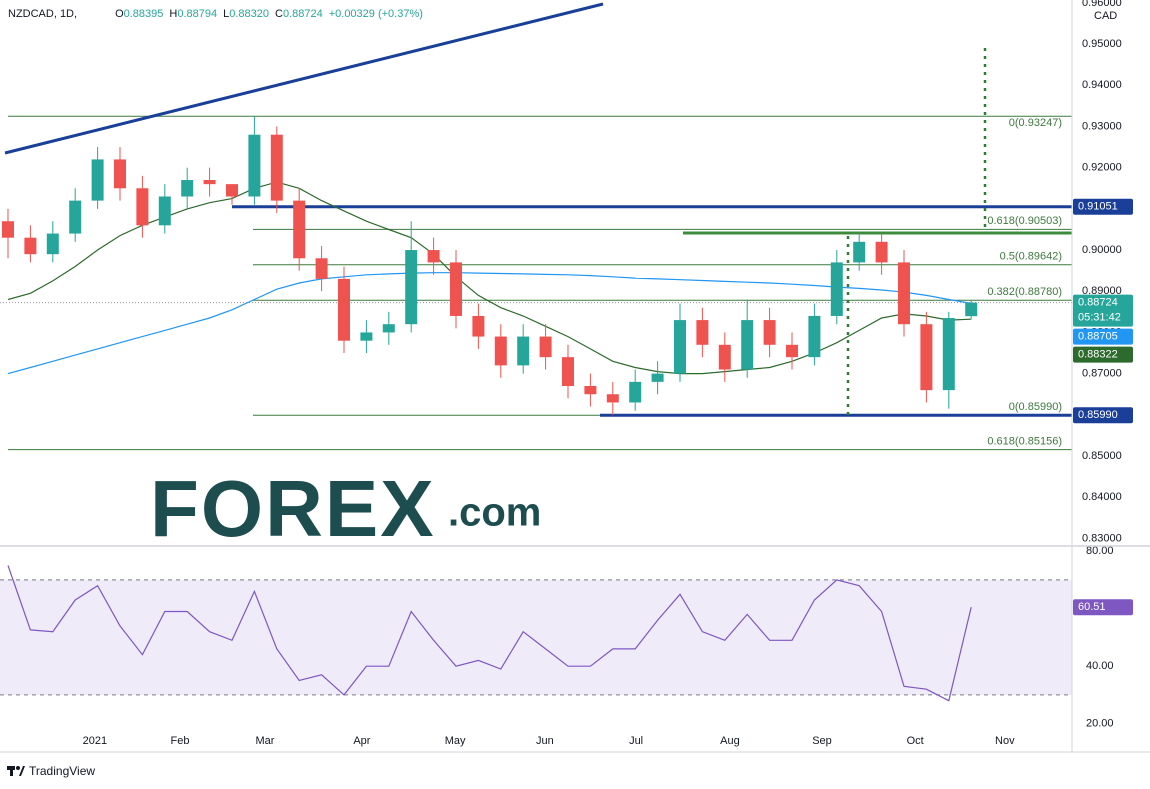 The image size is (1150, 789). I want to click on ohlc-key: L, so click(226, 14).